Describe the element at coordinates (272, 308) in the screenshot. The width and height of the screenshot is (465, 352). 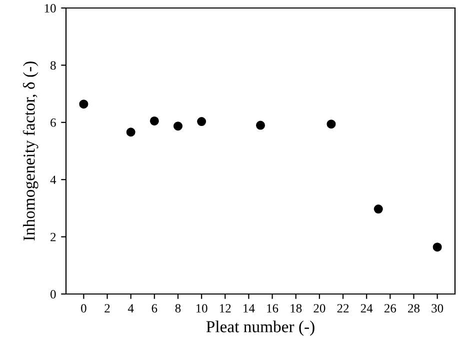
I see `x-tick-label: 16` at that location.